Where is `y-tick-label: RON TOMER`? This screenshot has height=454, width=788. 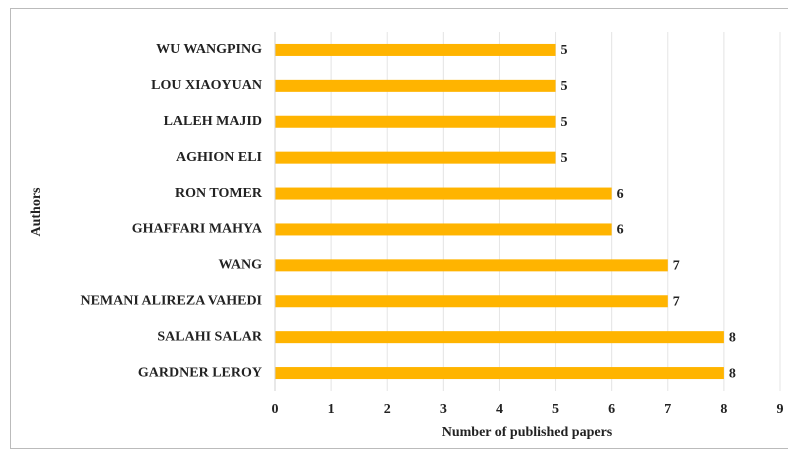 y-tick-label: RON TOMER is located at coordinates (219, 193).